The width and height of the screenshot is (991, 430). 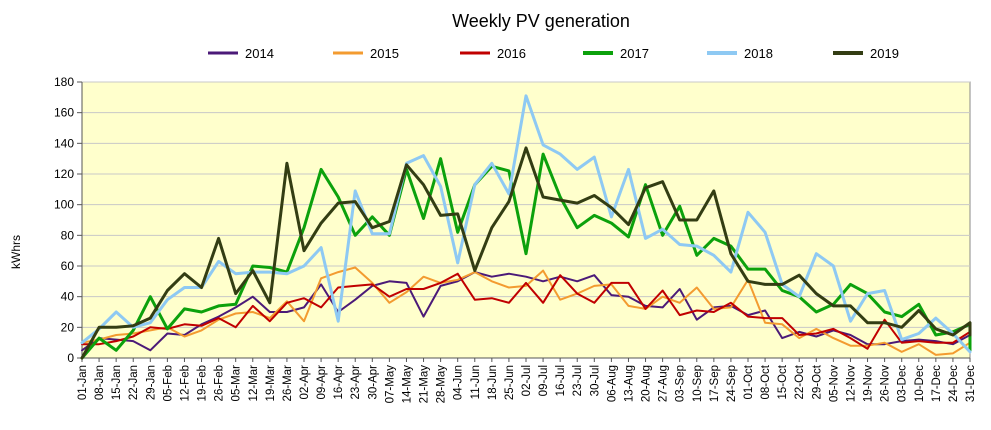 What do you see at coordinates (70, 358) in the screenshot?
I see `y-tick-label: 0` at bounding box center [70, 358].